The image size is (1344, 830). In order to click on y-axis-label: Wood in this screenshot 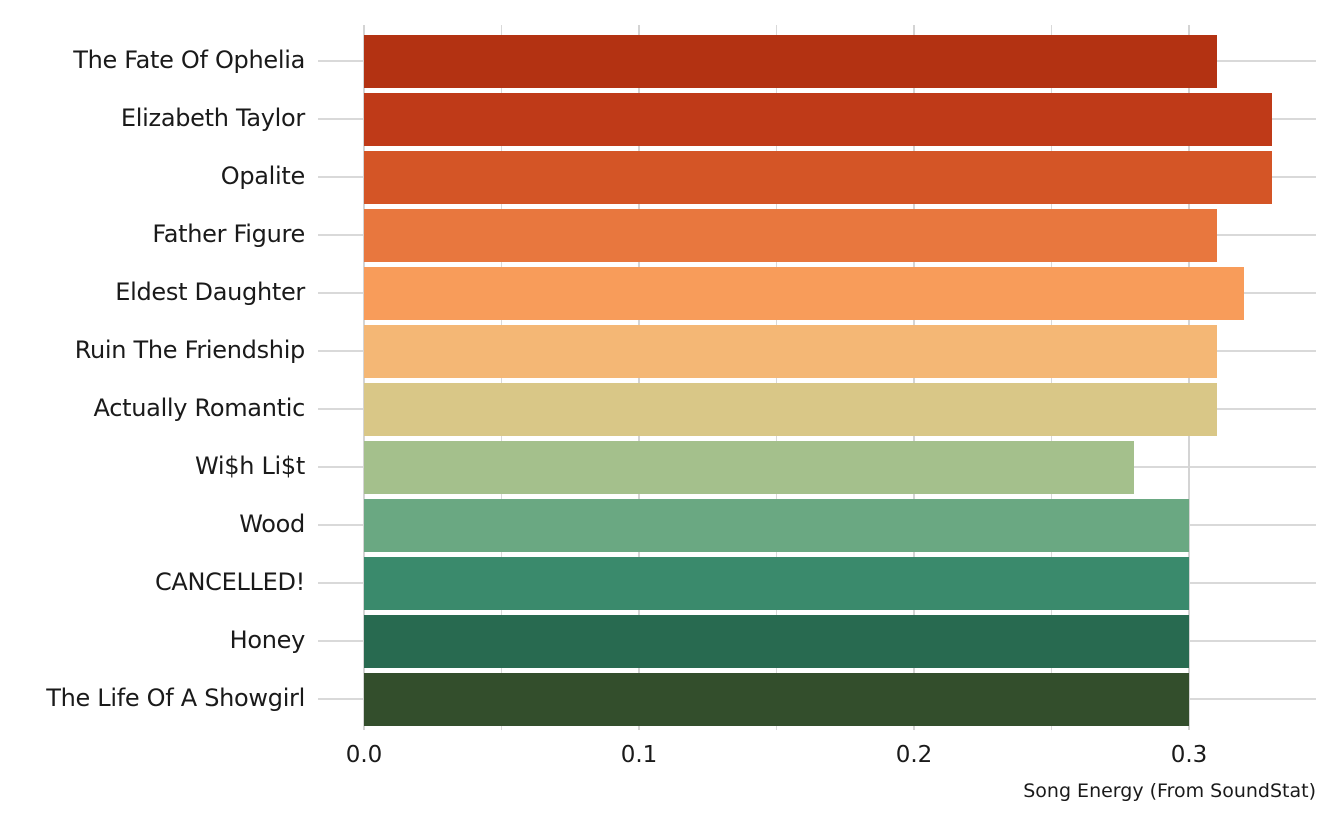, I will do `click(272, 524)`.